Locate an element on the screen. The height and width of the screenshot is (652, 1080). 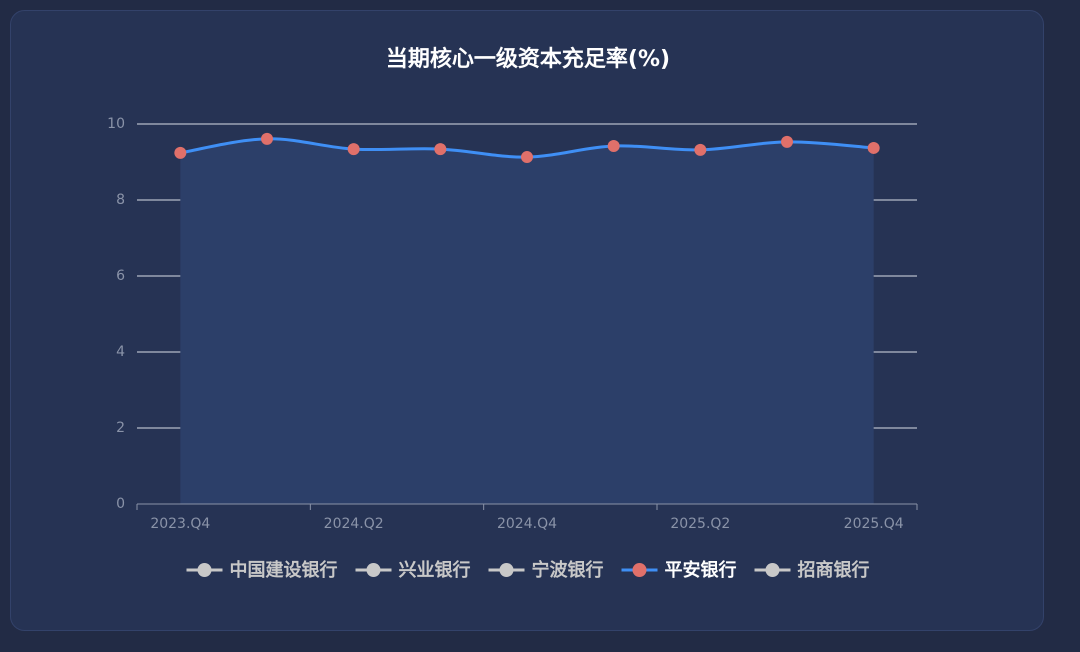
x-tick-label: 2025.Q4 is located at coordinates (874, 524).